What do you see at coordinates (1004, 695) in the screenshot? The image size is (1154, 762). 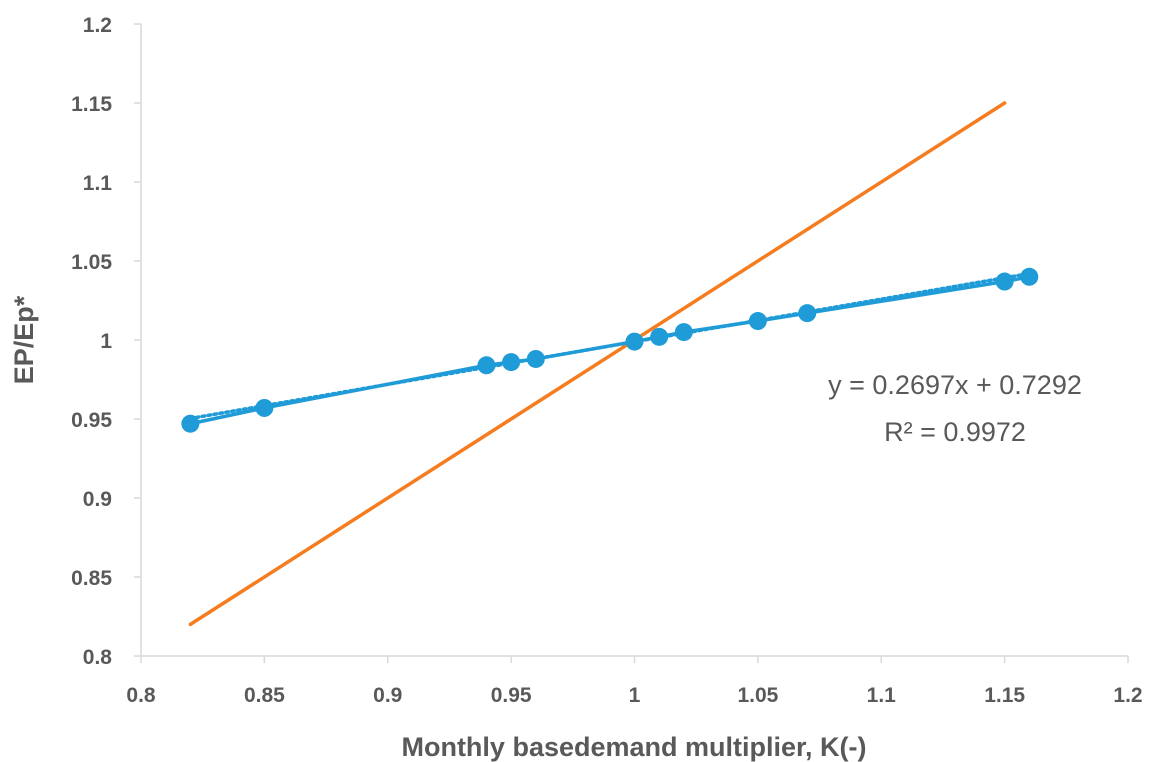 I see `x-tick-label: 1.15` at bounding box center [1004, 695].